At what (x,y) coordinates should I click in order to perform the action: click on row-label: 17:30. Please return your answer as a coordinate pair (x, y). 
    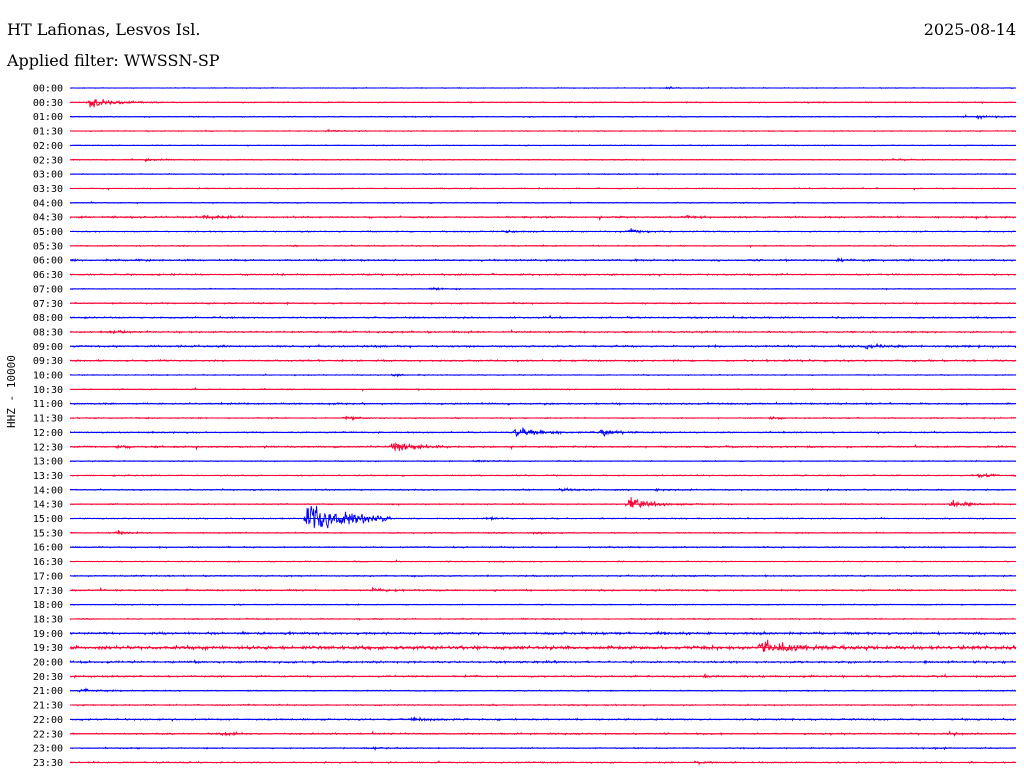
    Looking at the image, I should click on (48, 591).